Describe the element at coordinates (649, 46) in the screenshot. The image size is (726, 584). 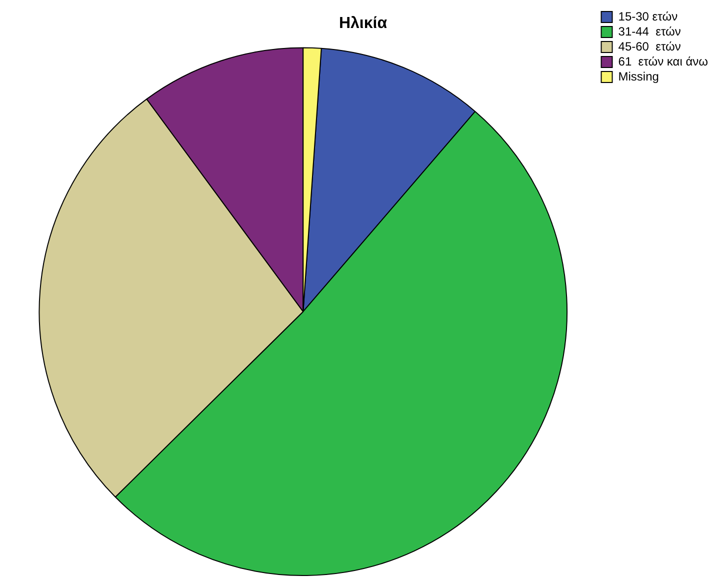
I see `legend-label: 45-60 ετών` at that location.